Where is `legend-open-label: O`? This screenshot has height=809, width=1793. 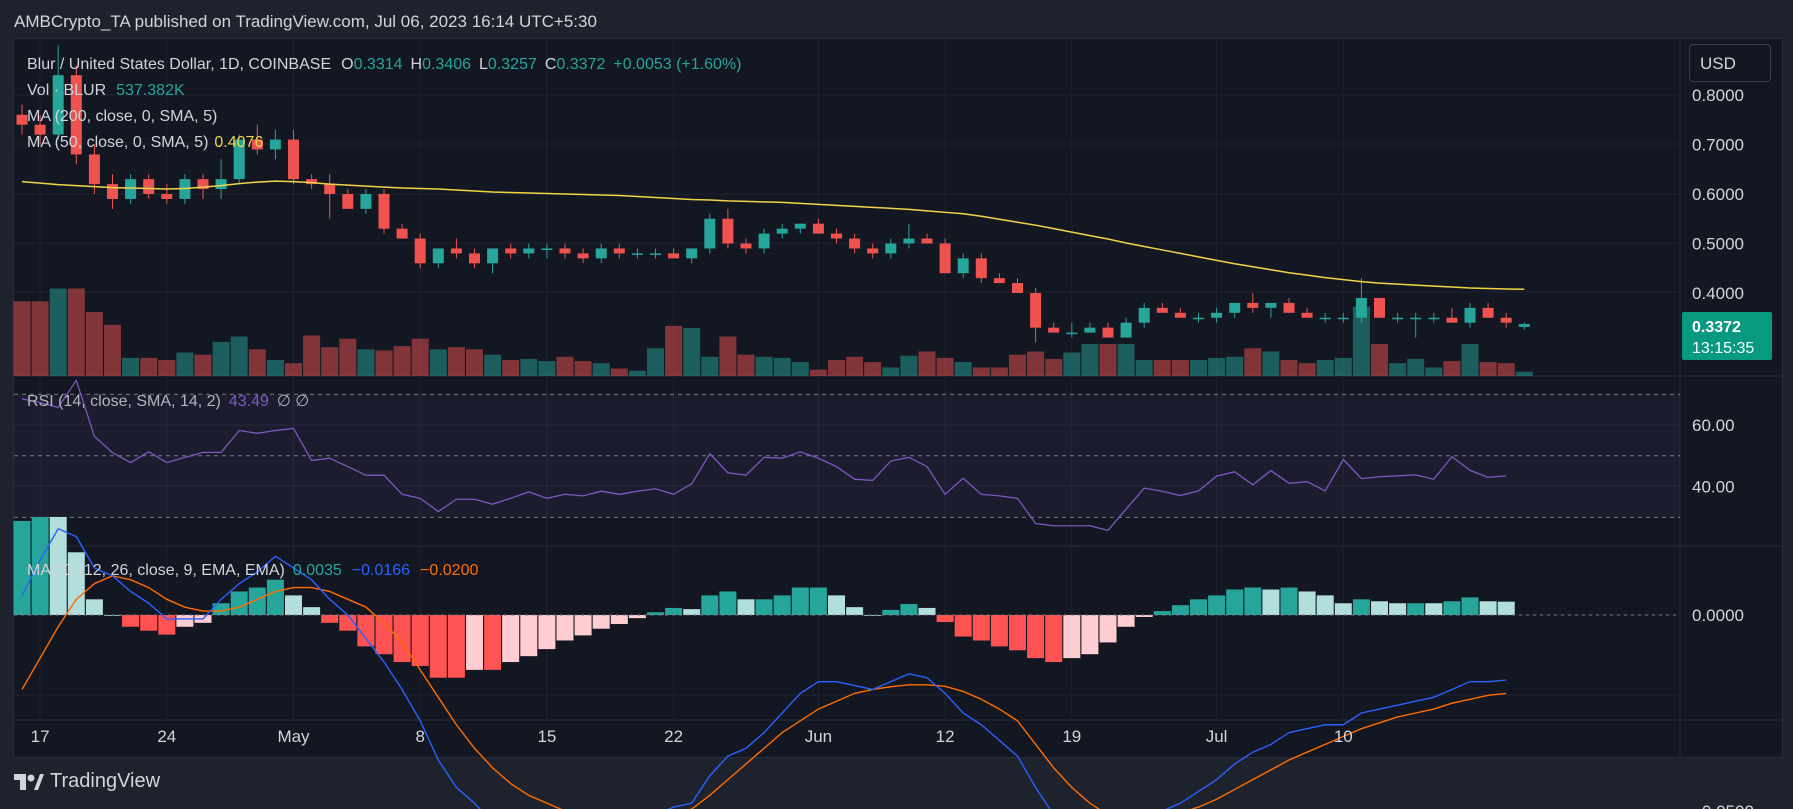
legend-open-label: O is located at coordinates (347, 64).